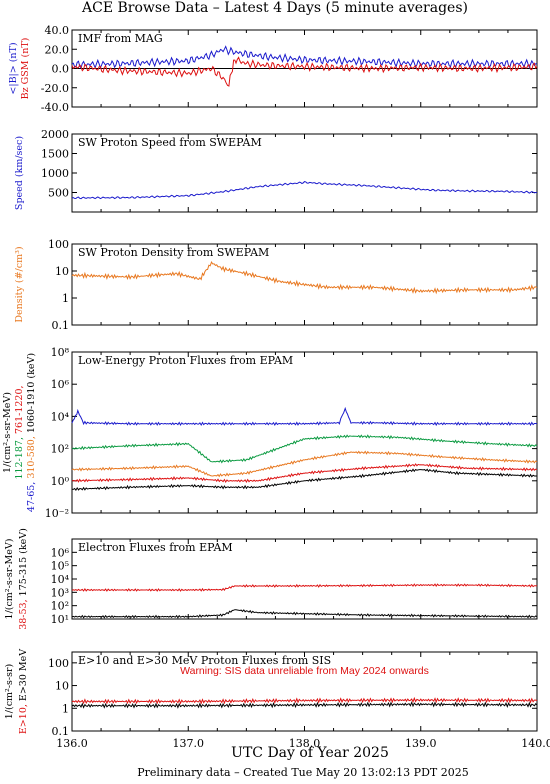 This screenshot has height=784, width=550. What do you see at coordinates (55, 107) in the screenshot?
I see `y-tick-label: -40.0` at bounding box center [55, 107].